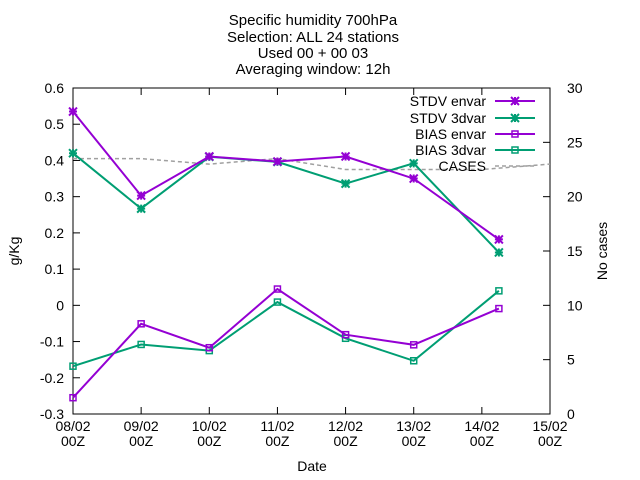 This screenshot has height=480, width=640. What do you see at coordinates (575, 305) in the screenshot?
I see `y2-tick-label: 10` at bounding box center [575, 305].